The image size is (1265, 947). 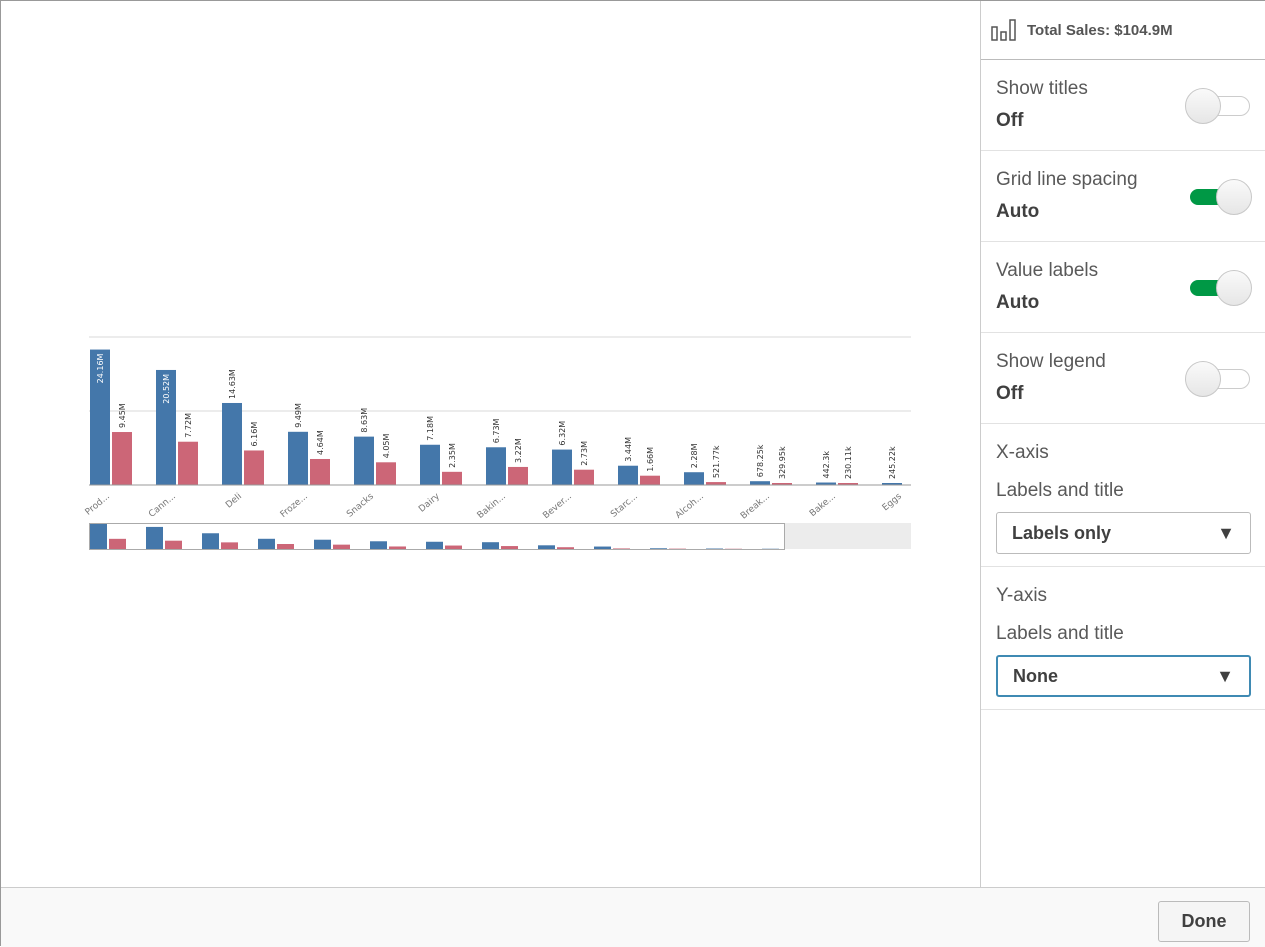 What do you see at coordinates (188, 425) in the screenshot?
I see `value-label: 7.72M` at bounding box center [188, 425].